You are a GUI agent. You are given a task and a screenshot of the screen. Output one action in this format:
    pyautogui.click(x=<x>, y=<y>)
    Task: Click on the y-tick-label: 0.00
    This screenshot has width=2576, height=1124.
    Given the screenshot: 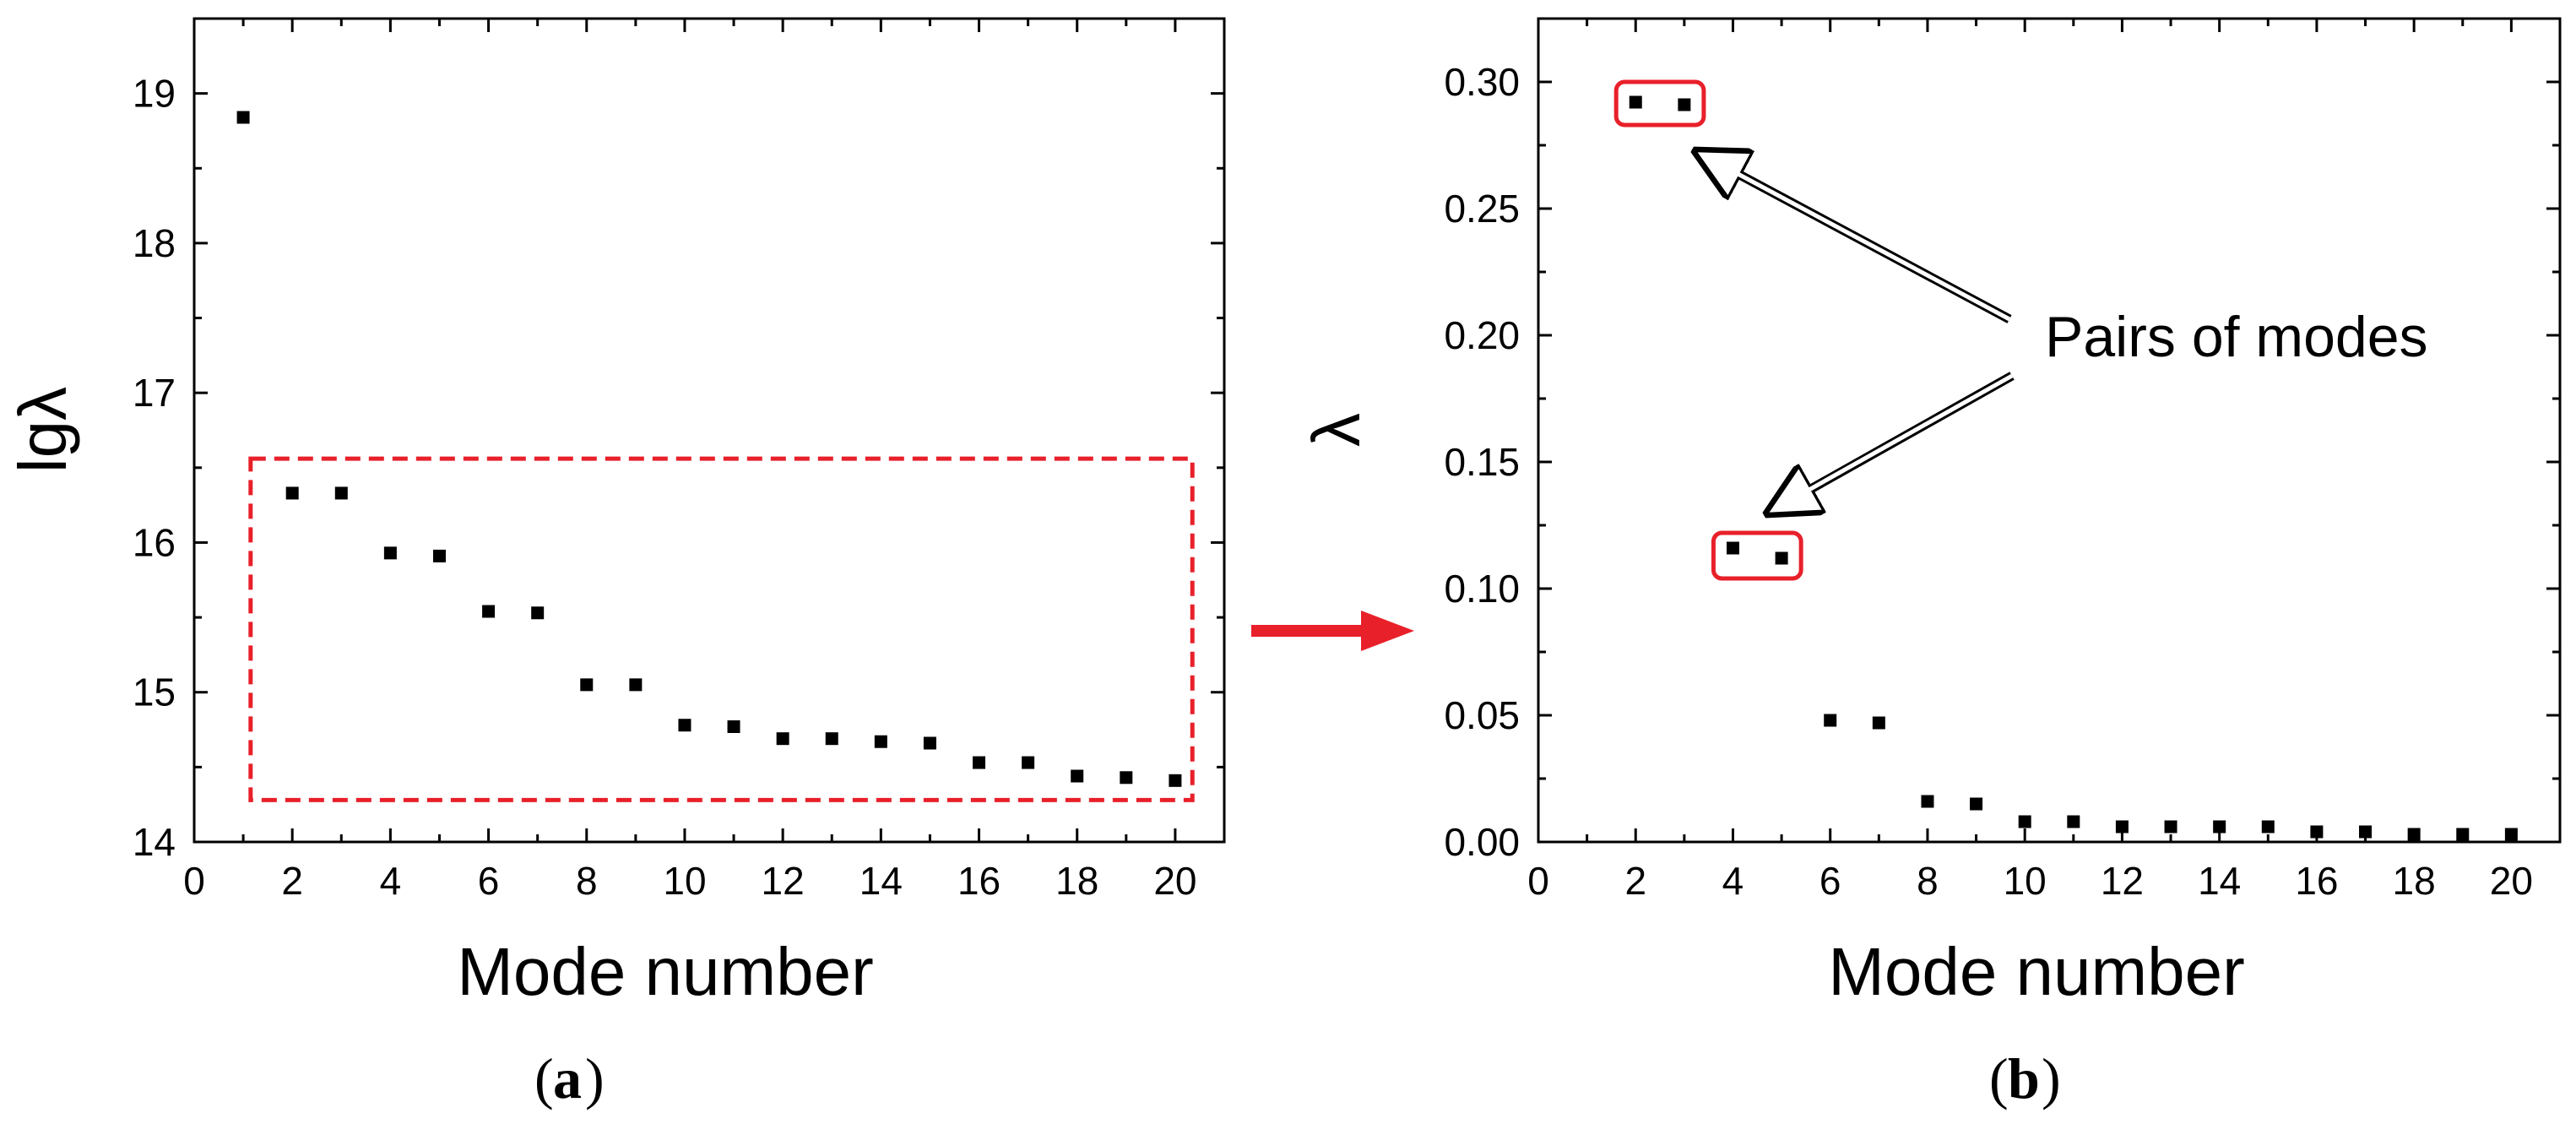 What is the action you would take?
    pyautogui.click(x=1482, y=842)
    